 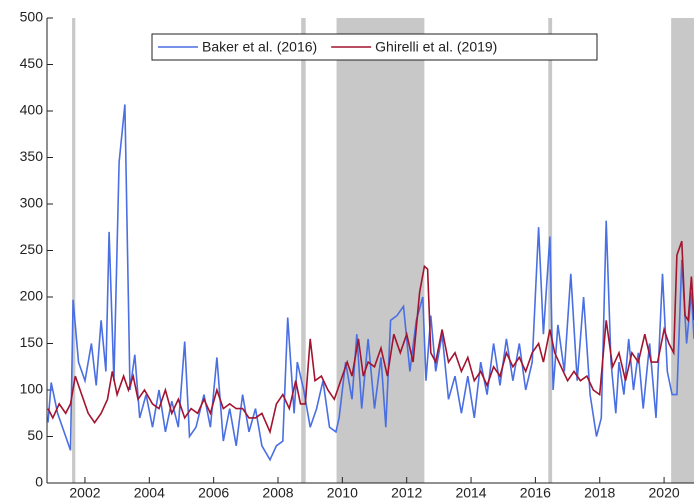 What do you see at coordinates (149, 493) in the screenshot?
I see `x-tick-label: 2004` at bounding box center [149, 493].